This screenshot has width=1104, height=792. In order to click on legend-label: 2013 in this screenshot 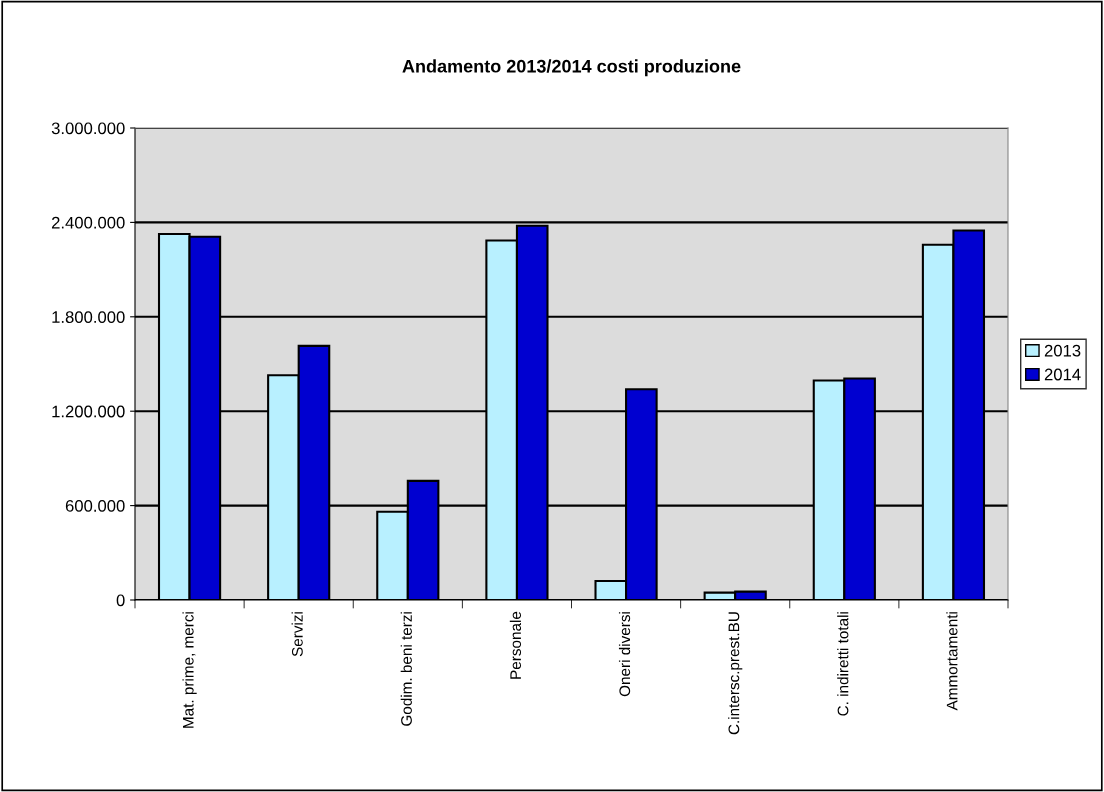, I will do `click(1062, 350)`.